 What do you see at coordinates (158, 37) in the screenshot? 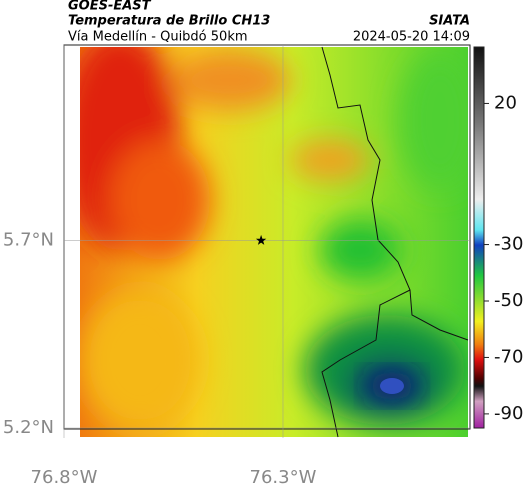
I see `caption: Vía Medellín - Quibdó 50km` at bounding box center [158, 37].